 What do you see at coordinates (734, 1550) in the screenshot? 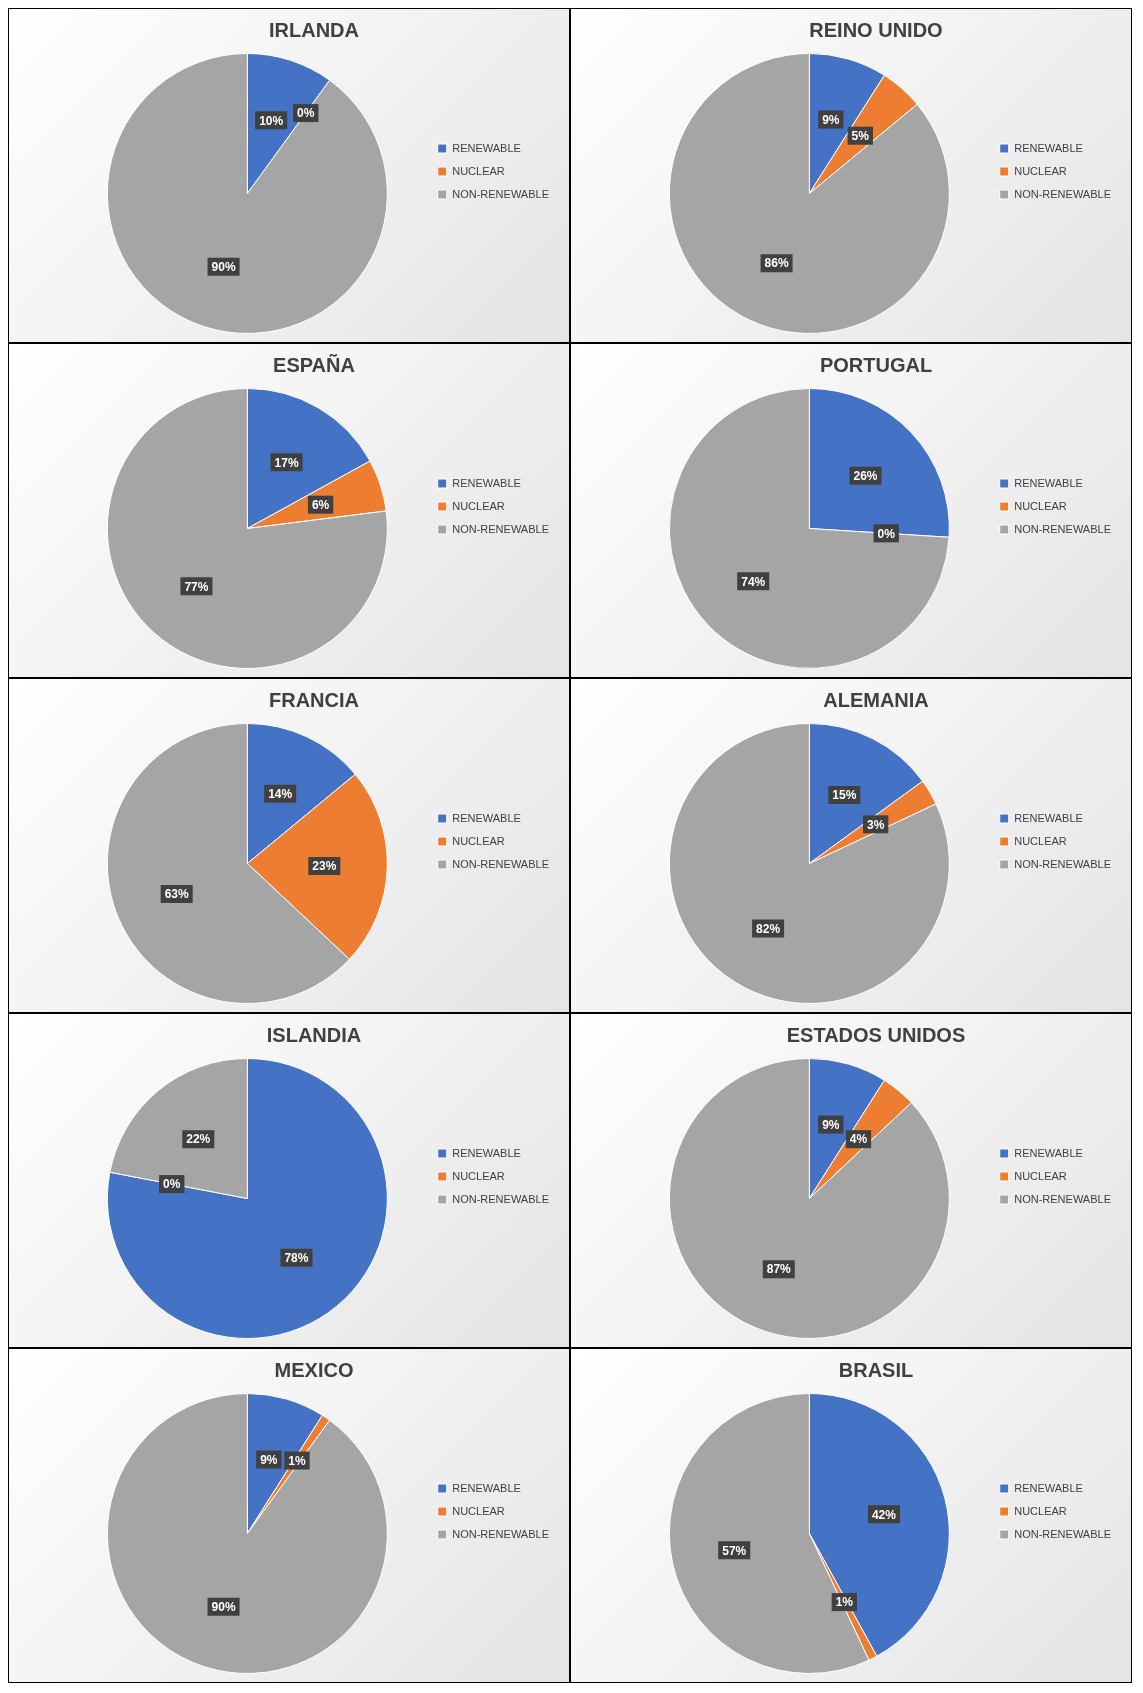
I see `data-label: 57%` at bounding box center [734, 1550].